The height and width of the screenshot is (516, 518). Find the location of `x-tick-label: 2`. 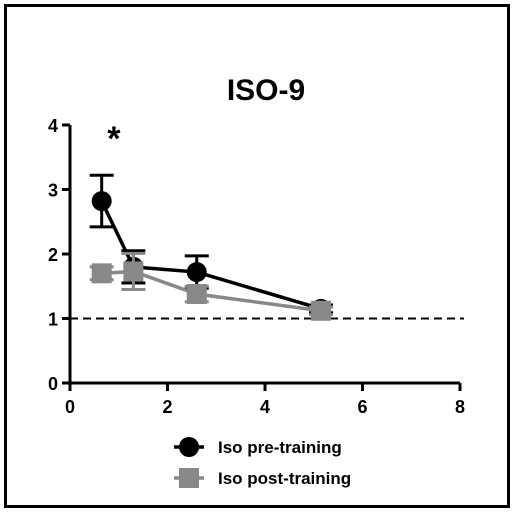

x-tick-label: 2 is located at coordinates (167, 407).